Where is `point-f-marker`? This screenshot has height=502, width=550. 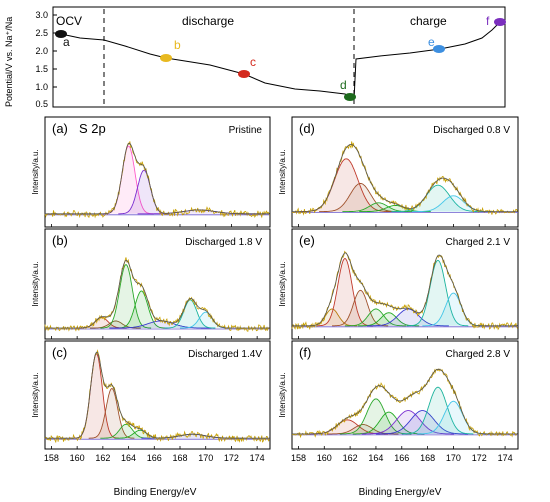 point-f-marker is located at coordinates (500, 22).